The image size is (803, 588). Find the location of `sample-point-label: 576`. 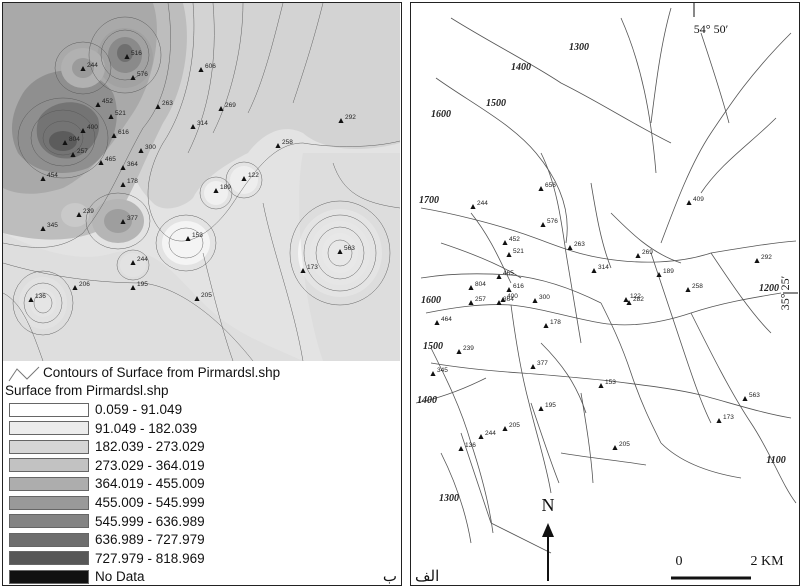

sample-point-label: 576 is located at coordinates (552, 221).